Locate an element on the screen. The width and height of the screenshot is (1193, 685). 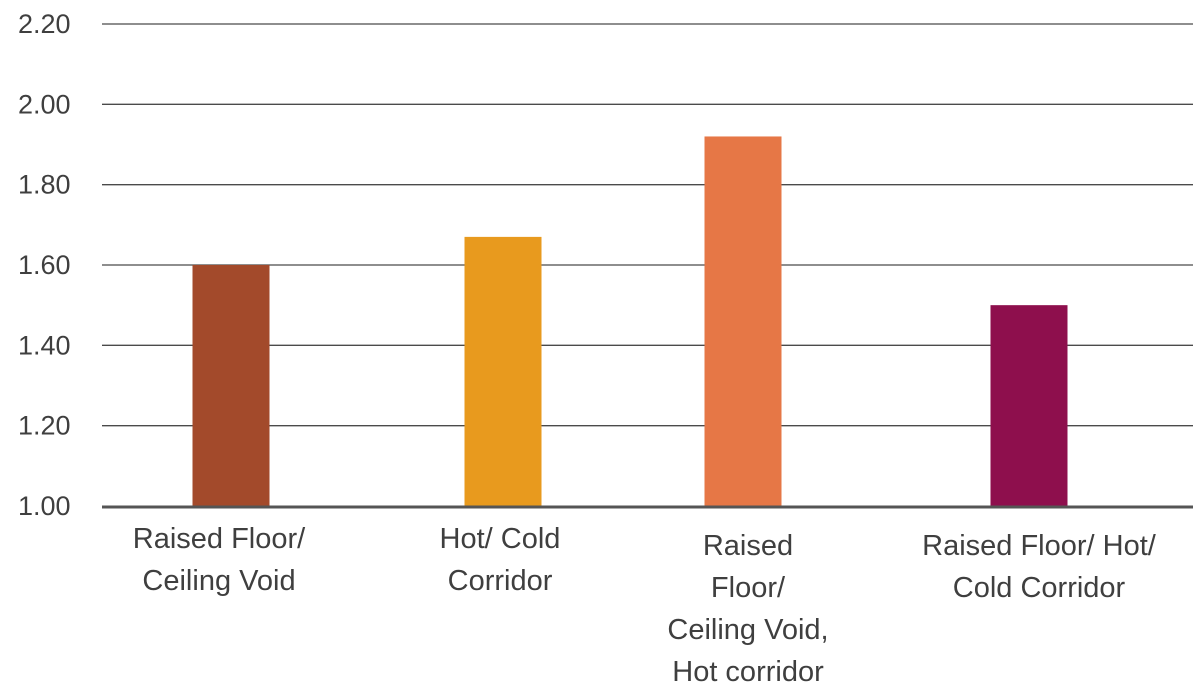
x-category-label-line: Corridor is located at coordinates (500, 581).